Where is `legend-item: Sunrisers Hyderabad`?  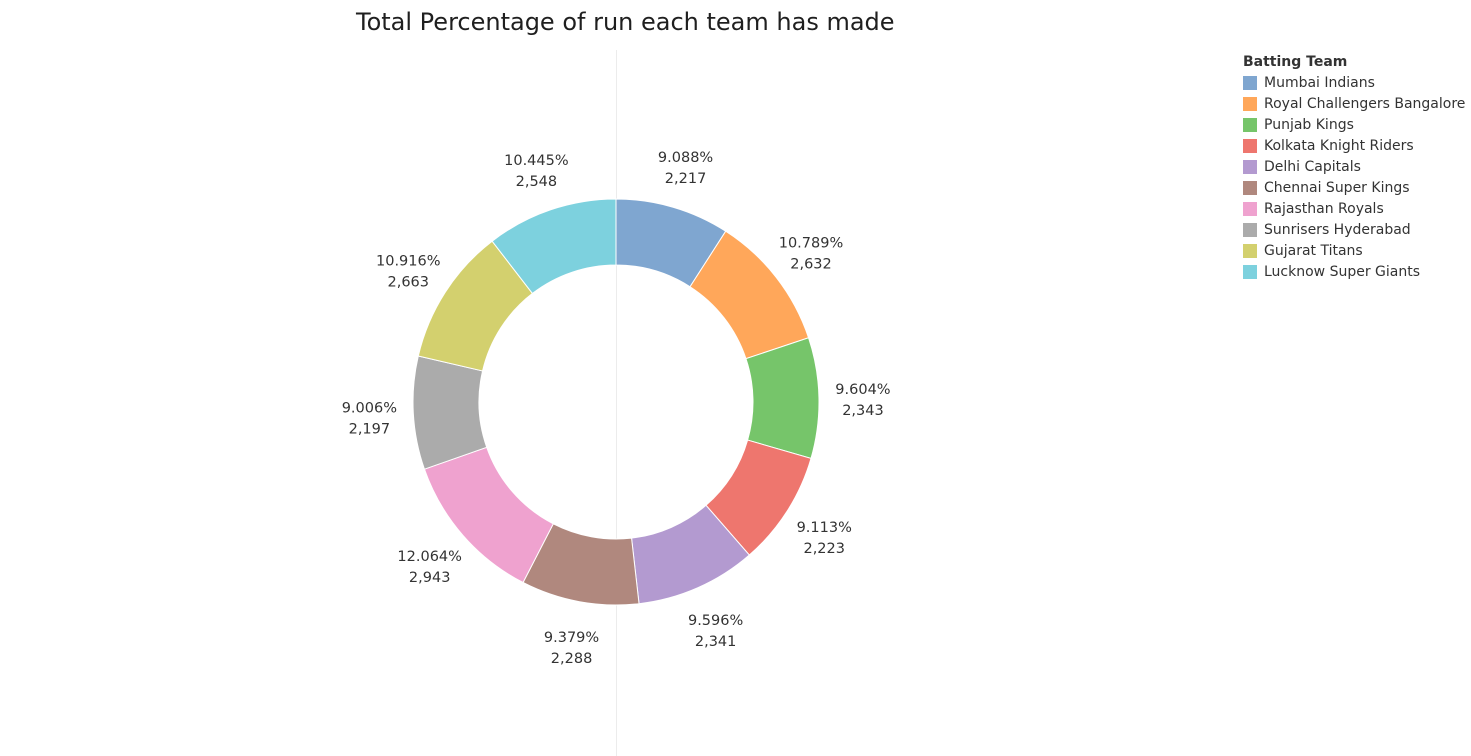 legend-item: Sunrisers Hyderabad is located at coordinates (1354, 229).